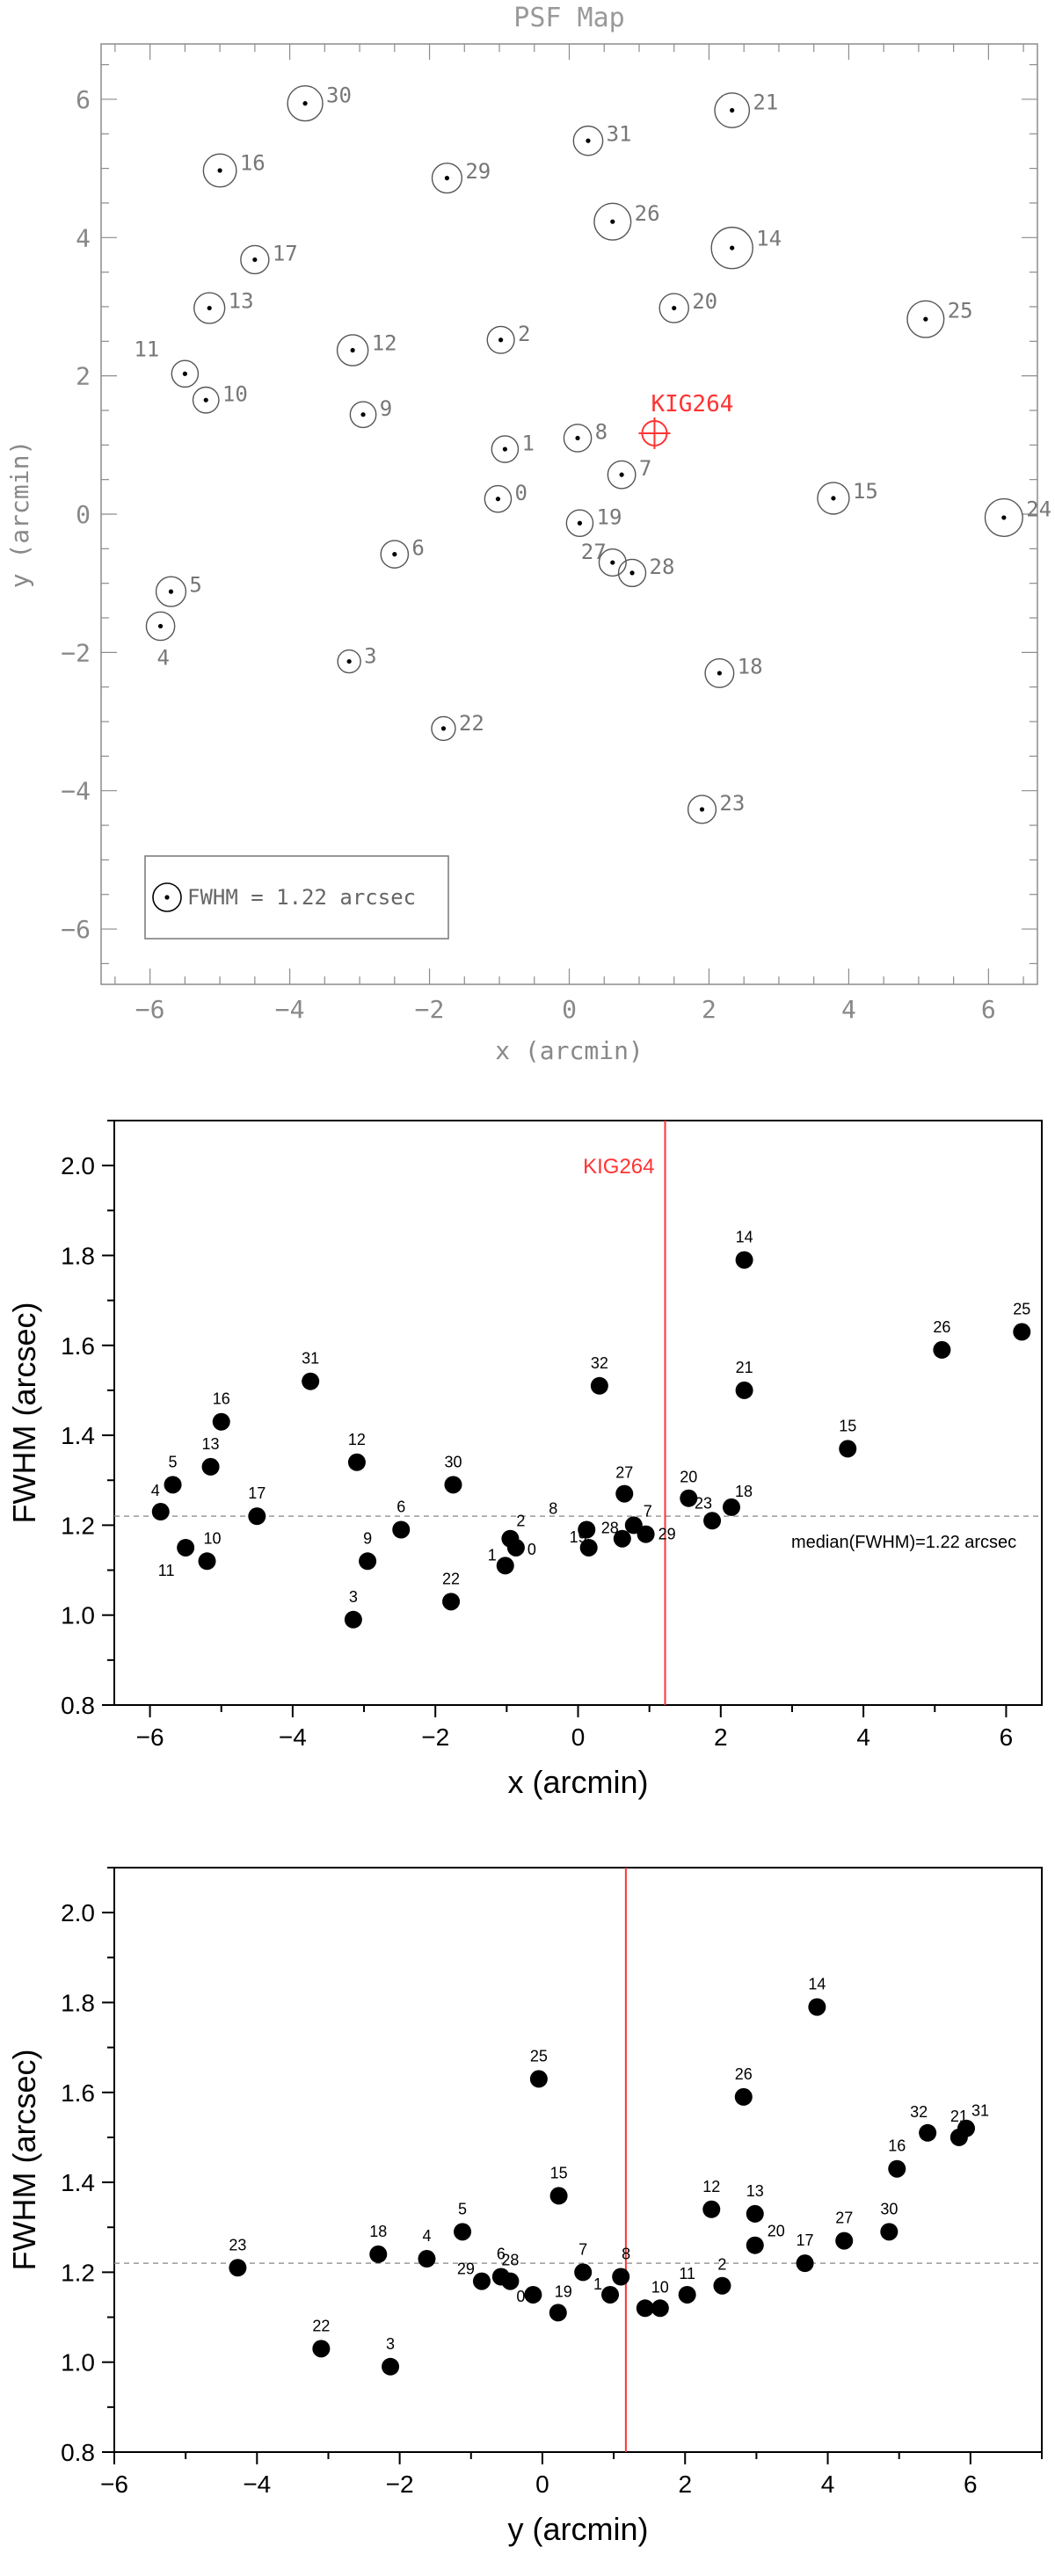  I want to click on psf-star-label: 25, so click(960, 311).